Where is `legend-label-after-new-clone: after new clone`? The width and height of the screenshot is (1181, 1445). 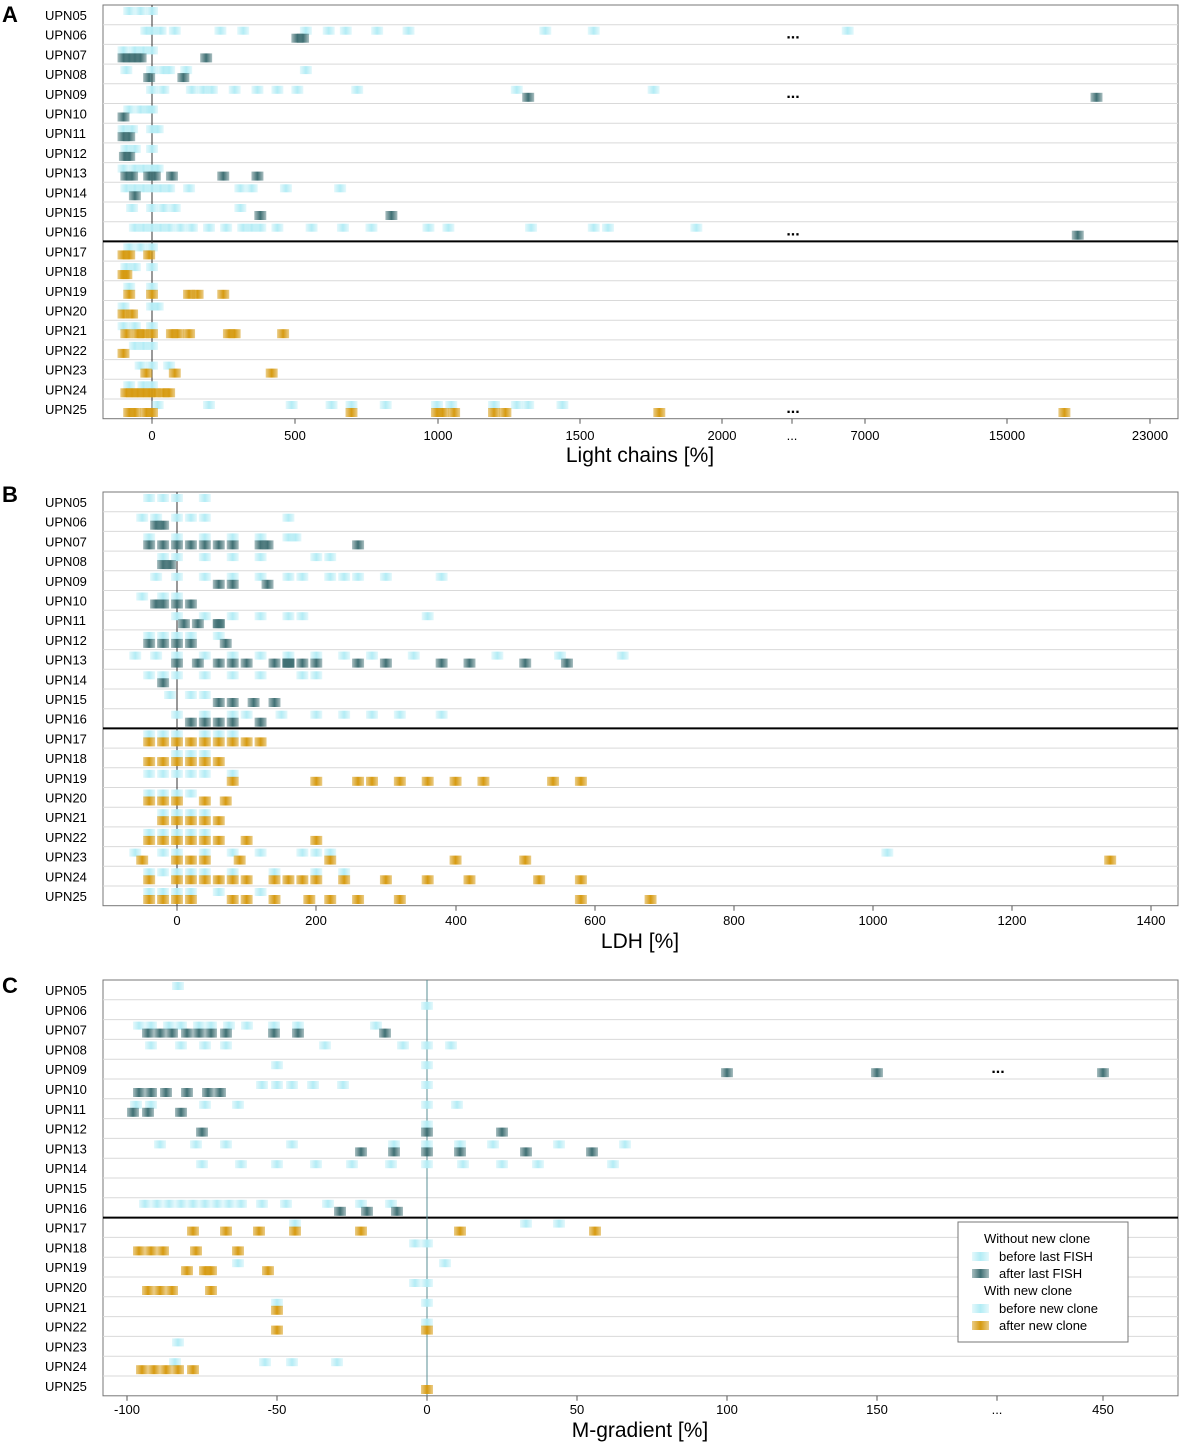 legend-label-after-new-clone: after new clone is located at coordinates (1043, 1325).